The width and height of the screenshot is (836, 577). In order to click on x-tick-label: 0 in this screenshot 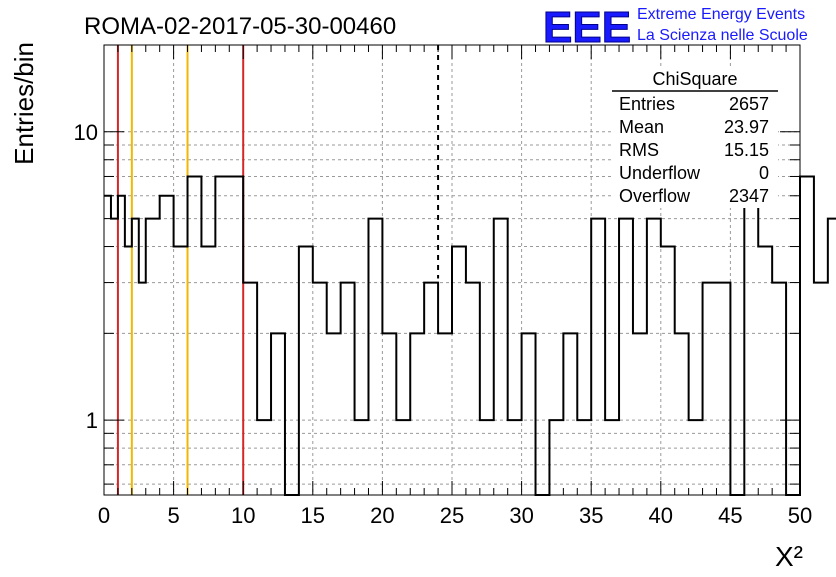, I will do `click(104, 515)`.